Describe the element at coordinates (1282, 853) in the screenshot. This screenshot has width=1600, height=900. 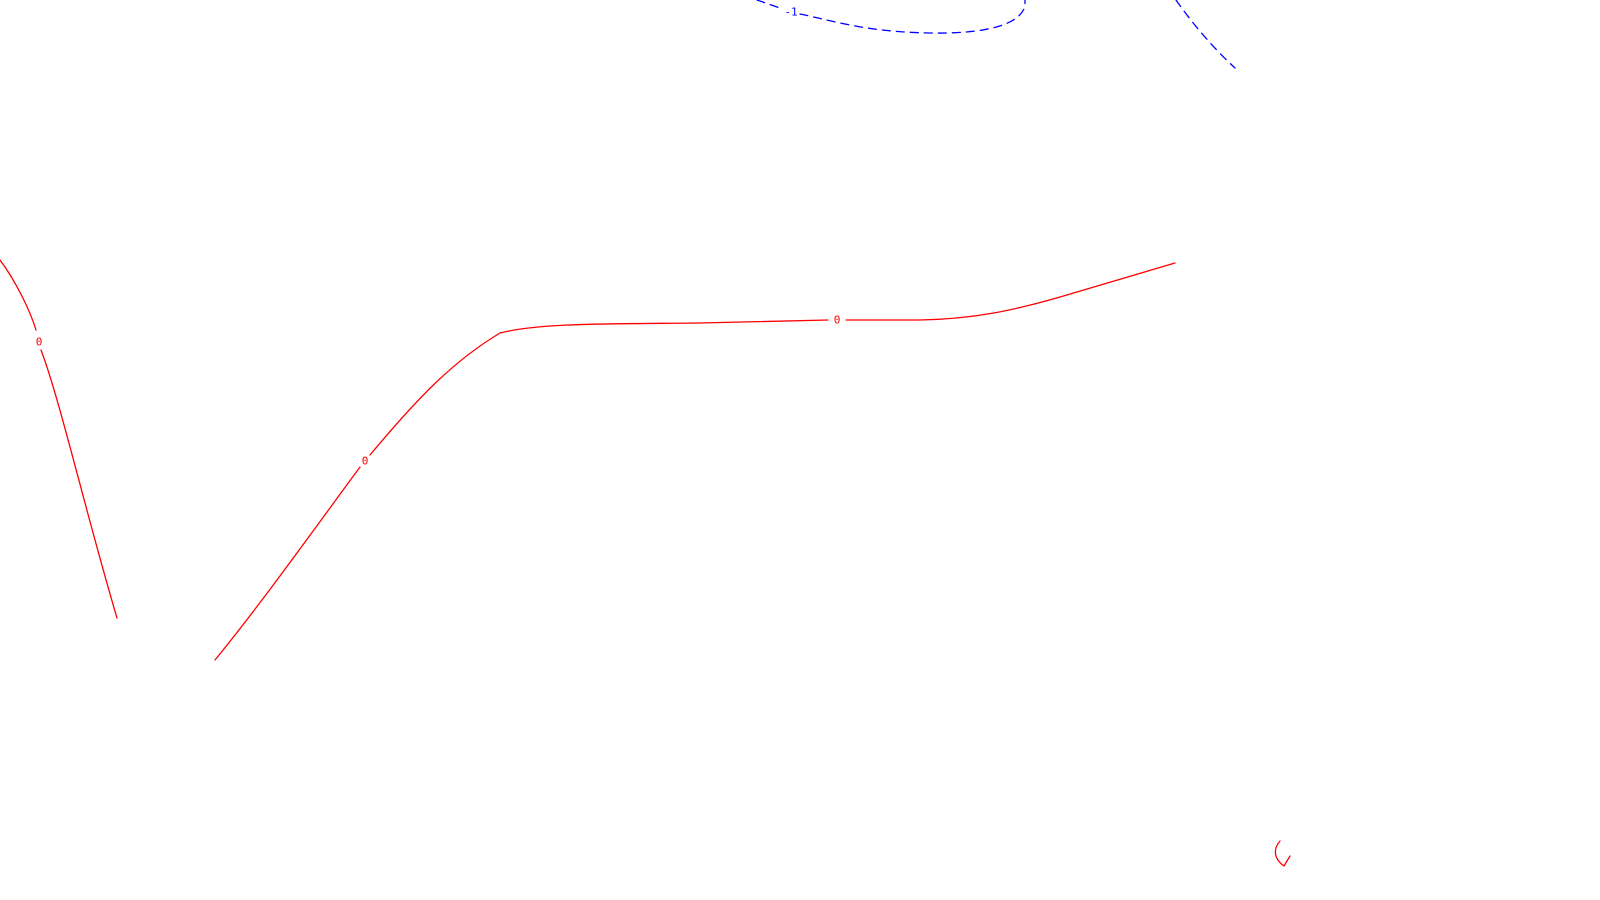
I see `contour-line-zero-fragment` at that location.